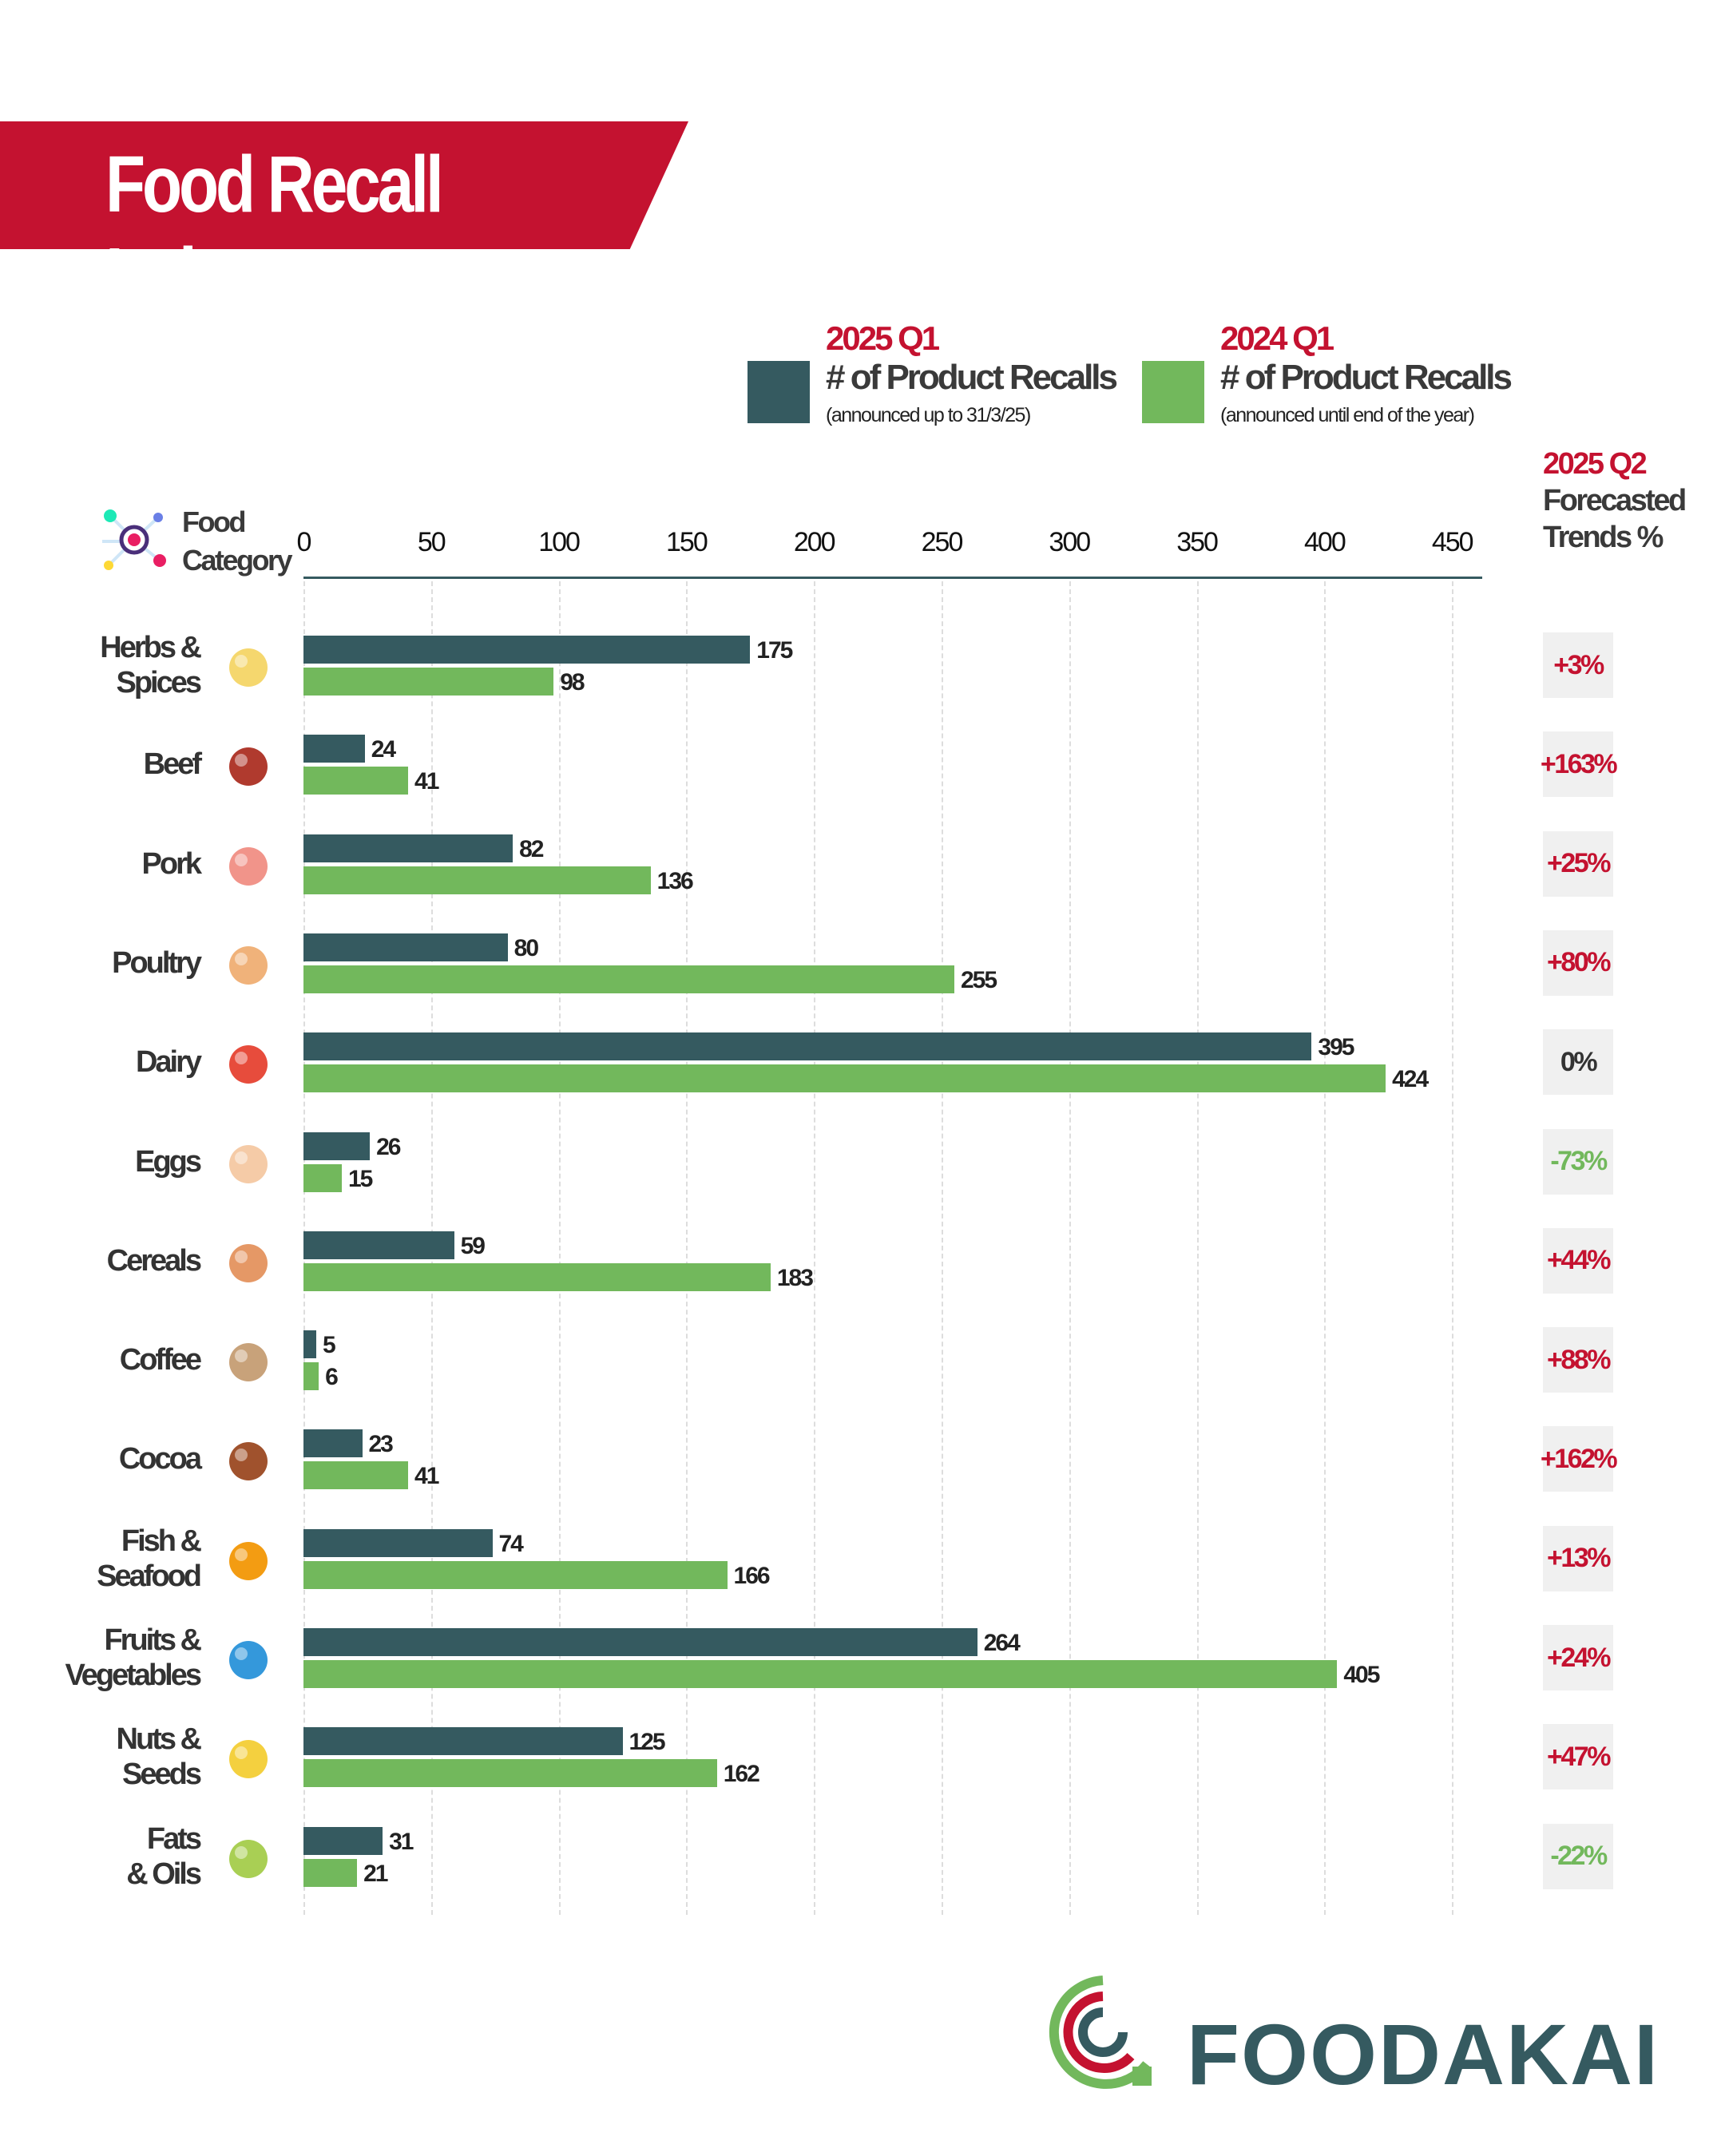 The width and height of the screenshot is (1725, 2156). Describe the element at coordinates (160, 1459) in the screenshot. I see `category-label-line: Cocoa` at that location.